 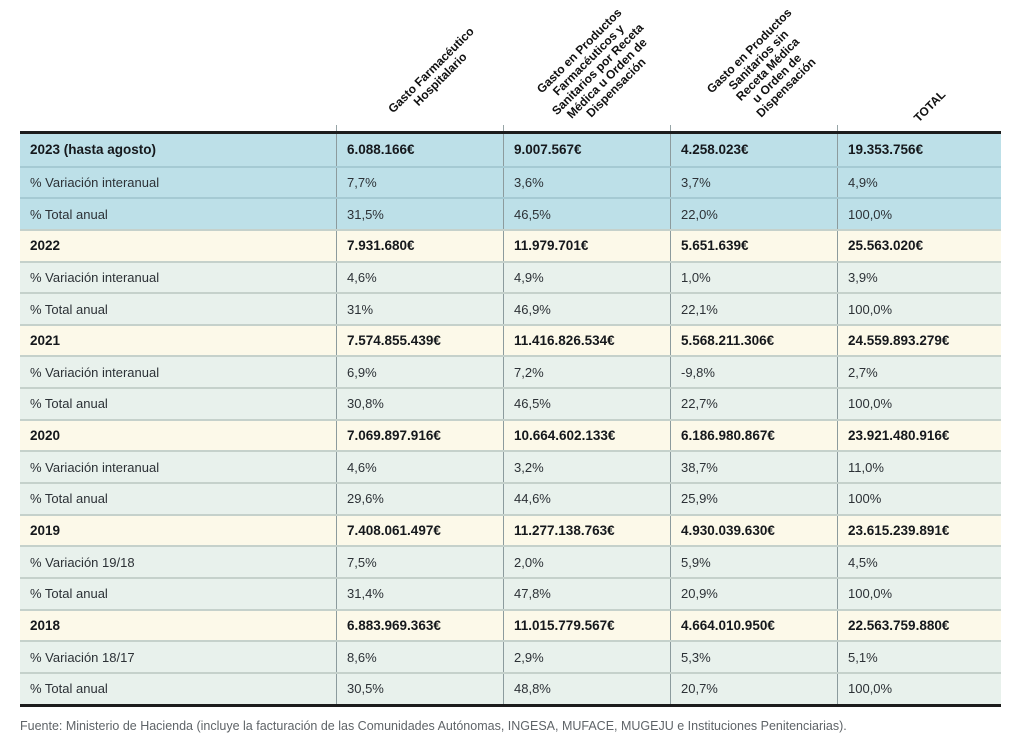 What do you see at coordinates (419, 688) in the screenshot?
I see `value-cell: 30,5%` at bounding box center [419, 688].